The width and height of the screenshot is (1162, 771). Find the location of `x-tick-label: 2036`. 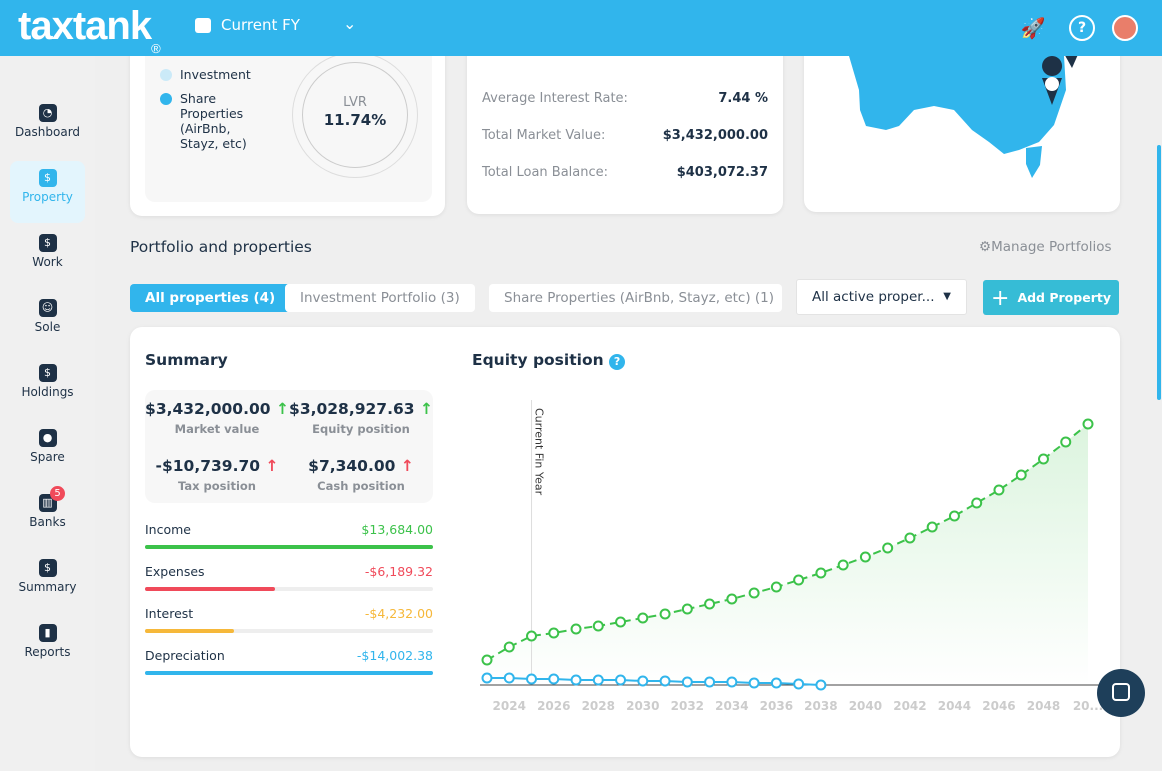

x-tick-label: 2036 is located at coordinates (776, 706).